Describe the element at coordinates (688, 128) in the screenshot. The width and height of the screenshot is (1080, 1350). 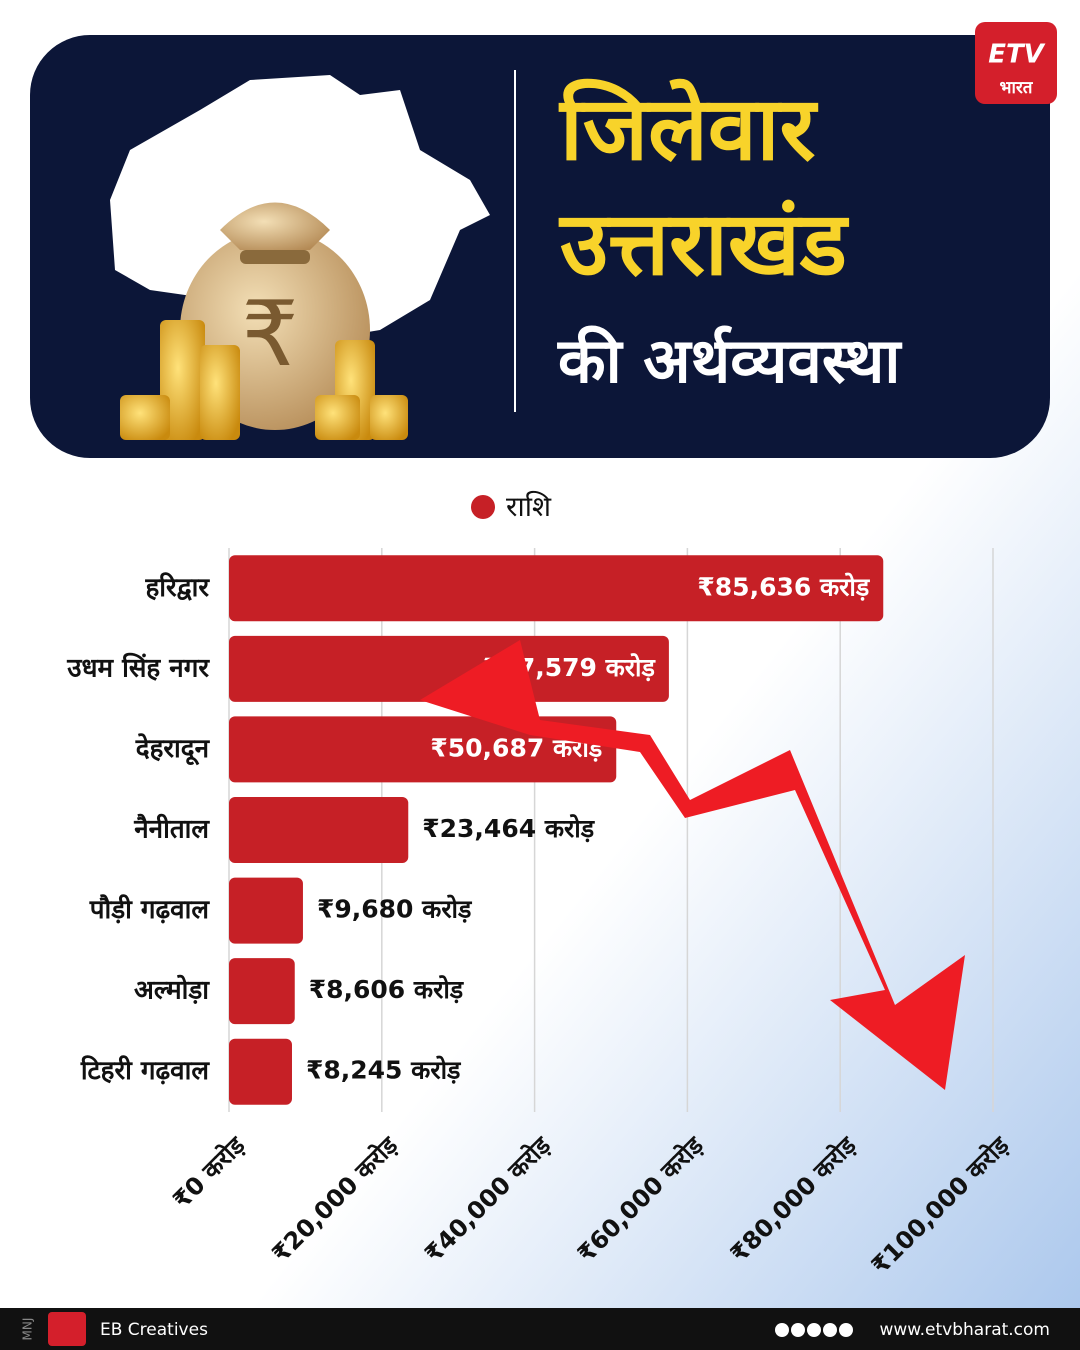
I see `title-line: जिलेवार` at that location.